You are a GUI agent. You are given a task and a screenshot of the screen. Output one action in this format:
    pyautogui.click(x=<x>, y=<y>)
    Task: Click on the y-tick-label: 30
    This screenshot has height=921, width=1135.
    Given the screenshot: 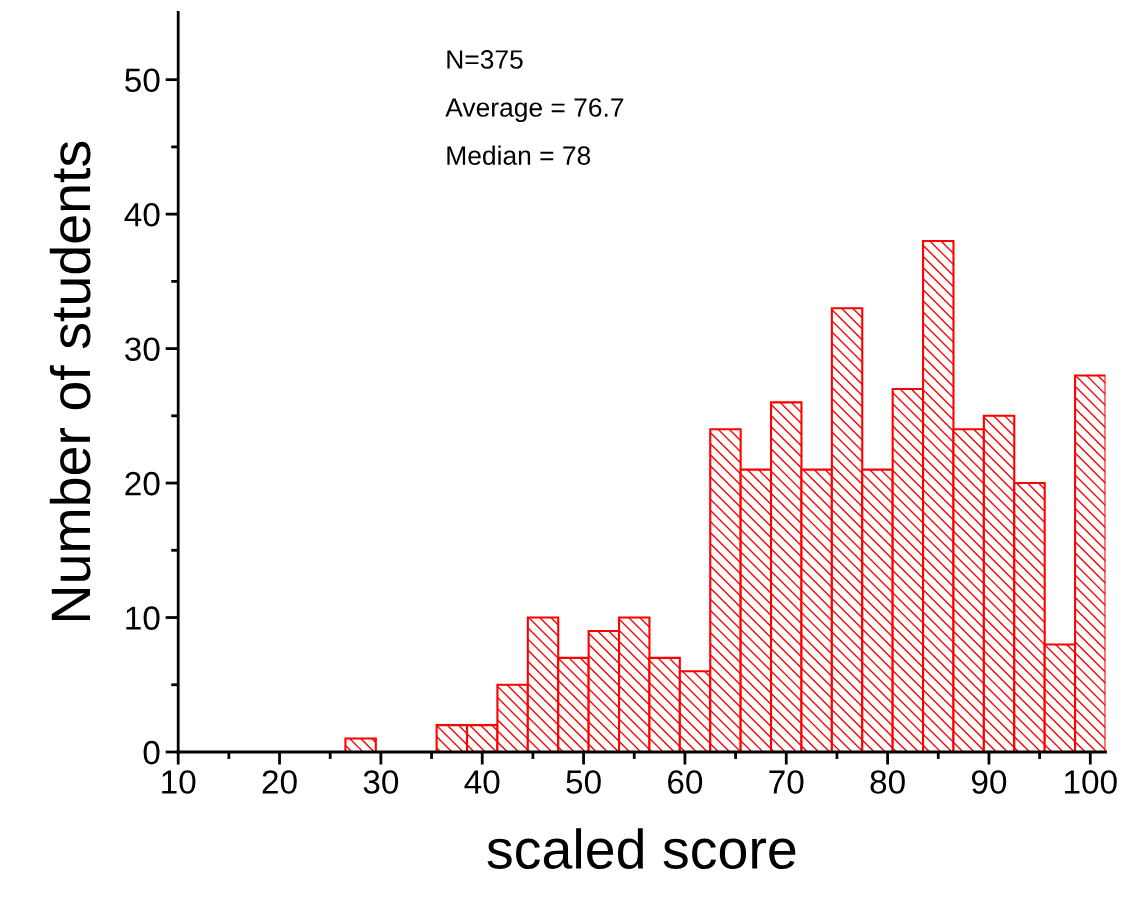 What is the action you would take?
    pyautogui.click(x=142, y=349)
    